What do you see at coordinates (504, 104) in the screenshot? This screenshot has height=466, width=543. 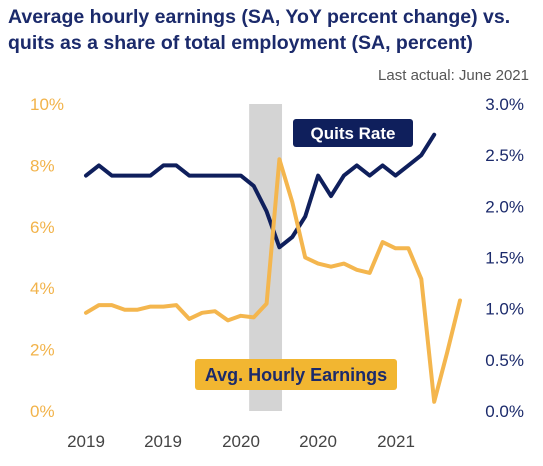 I see `right-axis-tick-label: 3.0%` at bounding box center [504, 104].